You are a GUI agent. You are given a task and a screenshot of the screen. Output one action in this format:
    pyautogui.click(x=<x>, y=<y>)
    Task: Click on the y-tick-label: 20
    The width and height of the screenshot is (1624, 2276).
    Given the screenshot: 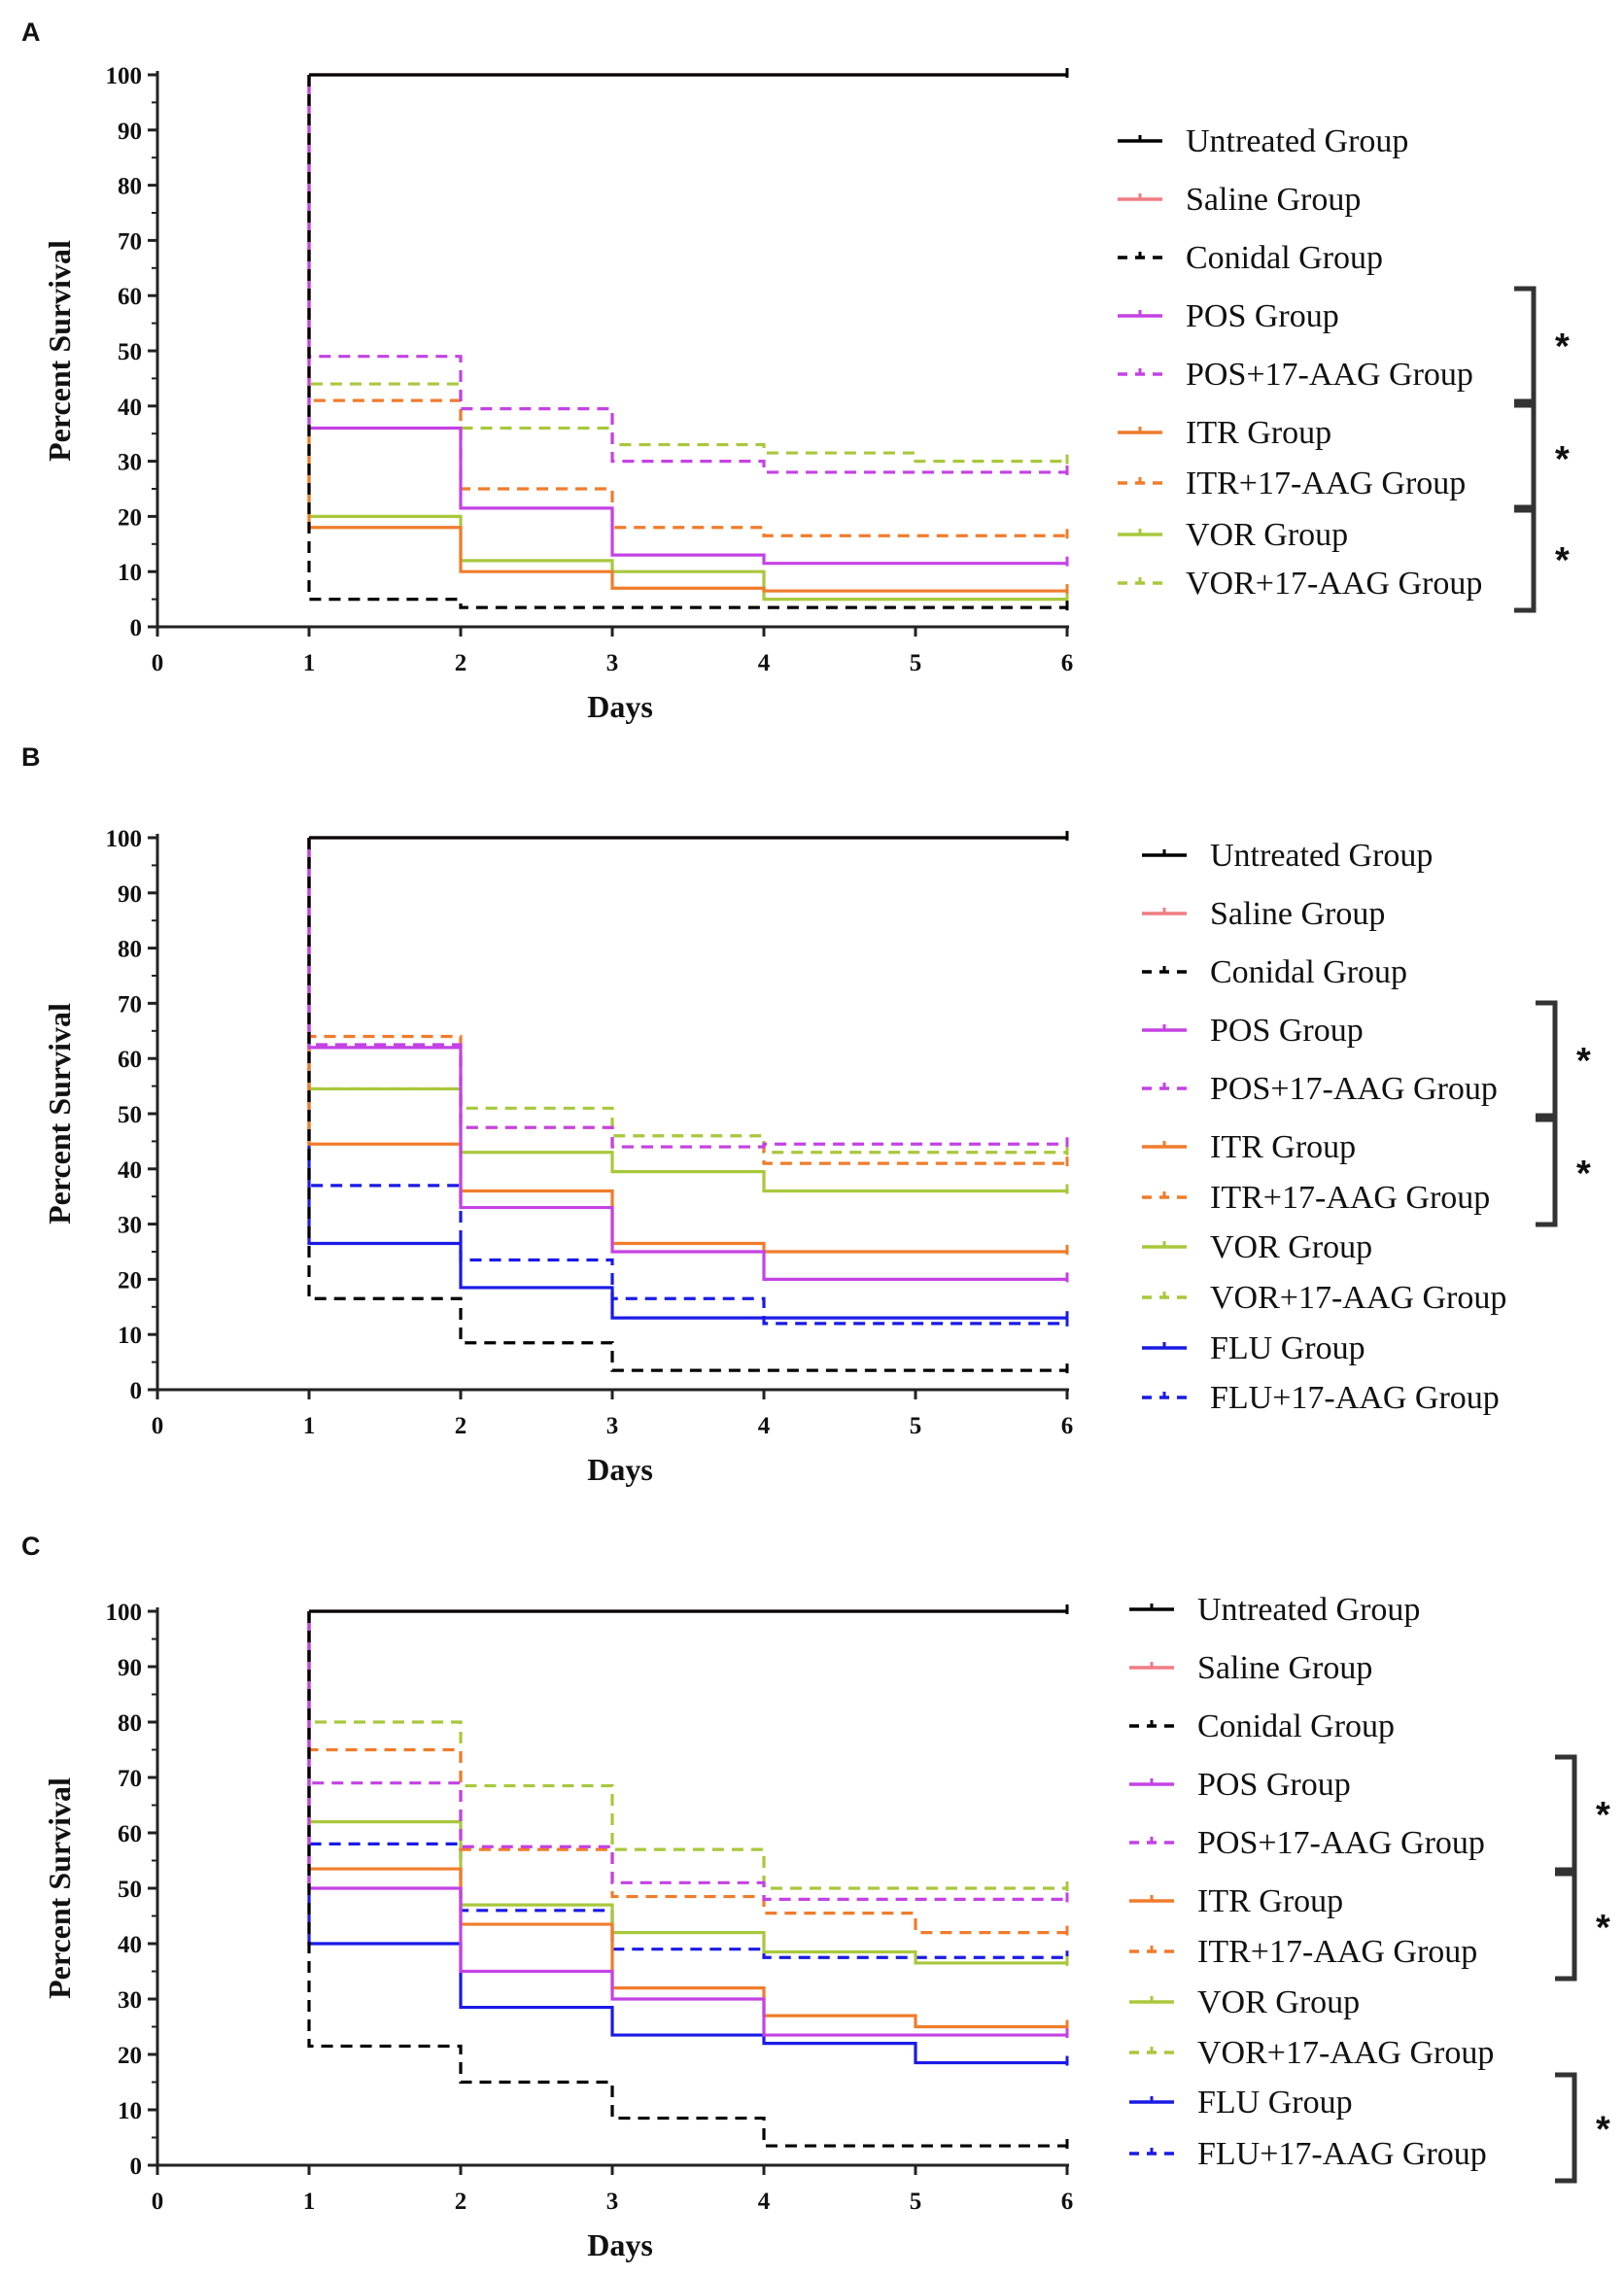 What is the action you would take?
    pyautogui.click(x=130, y=2056)
    